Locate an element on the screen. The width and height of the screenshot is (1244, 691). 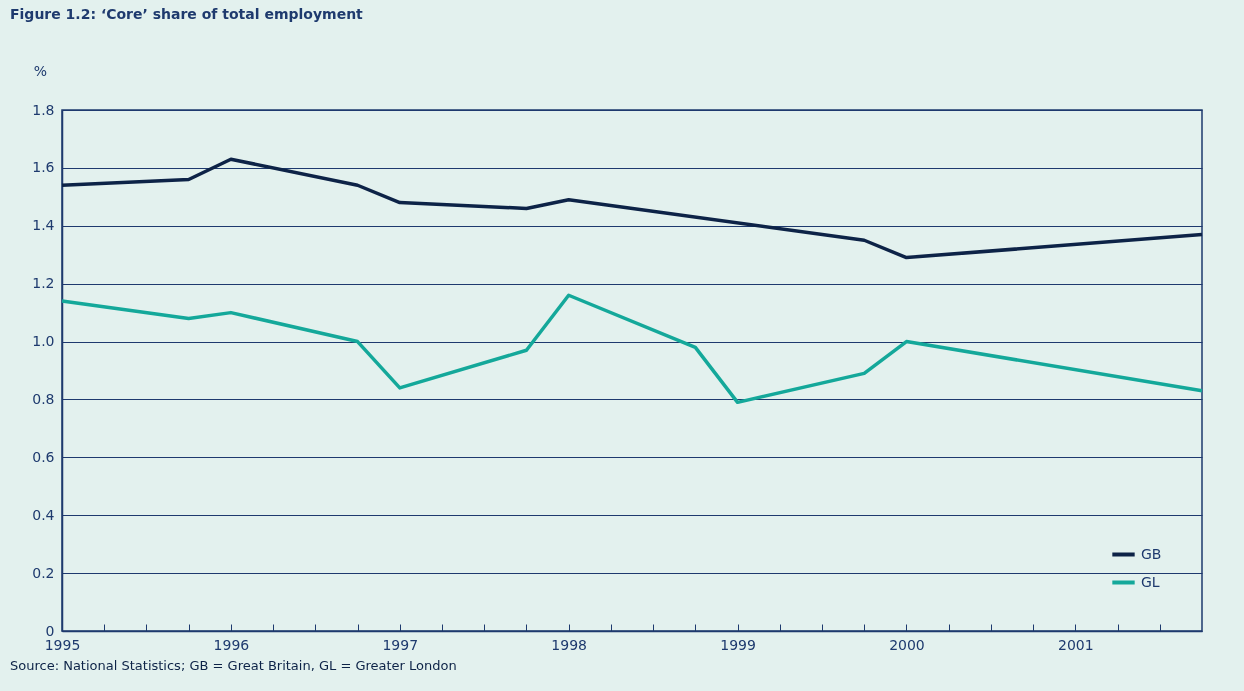
source-note: Source: National Statistics; GB = Great Britain, GL = Greater London is located at coordinates (233, 665).